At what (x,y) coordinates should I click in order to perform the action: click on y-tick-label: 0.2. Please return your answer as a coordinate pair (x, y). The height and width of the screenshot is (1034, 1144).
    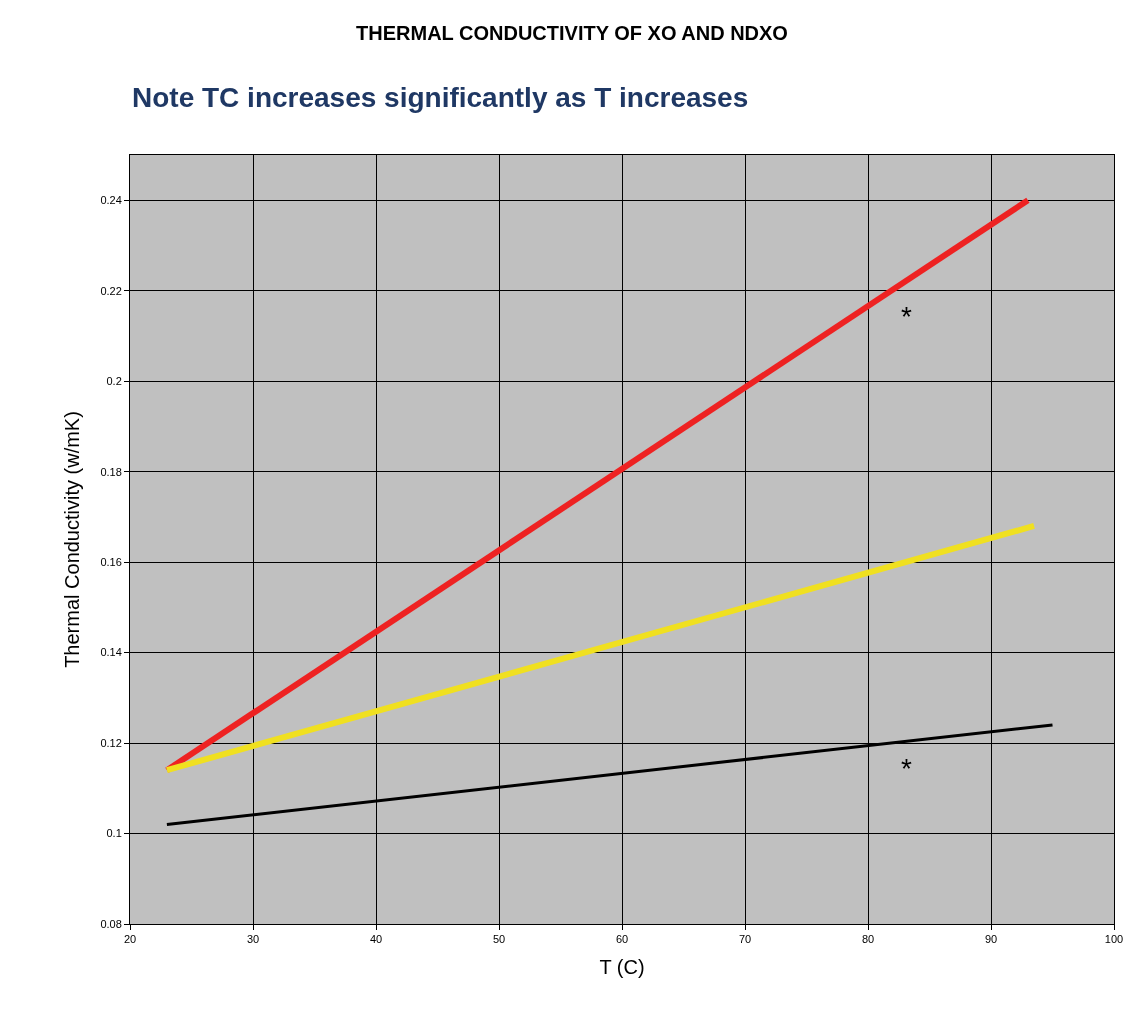
    Looking at the image, I should click on (114, 381).